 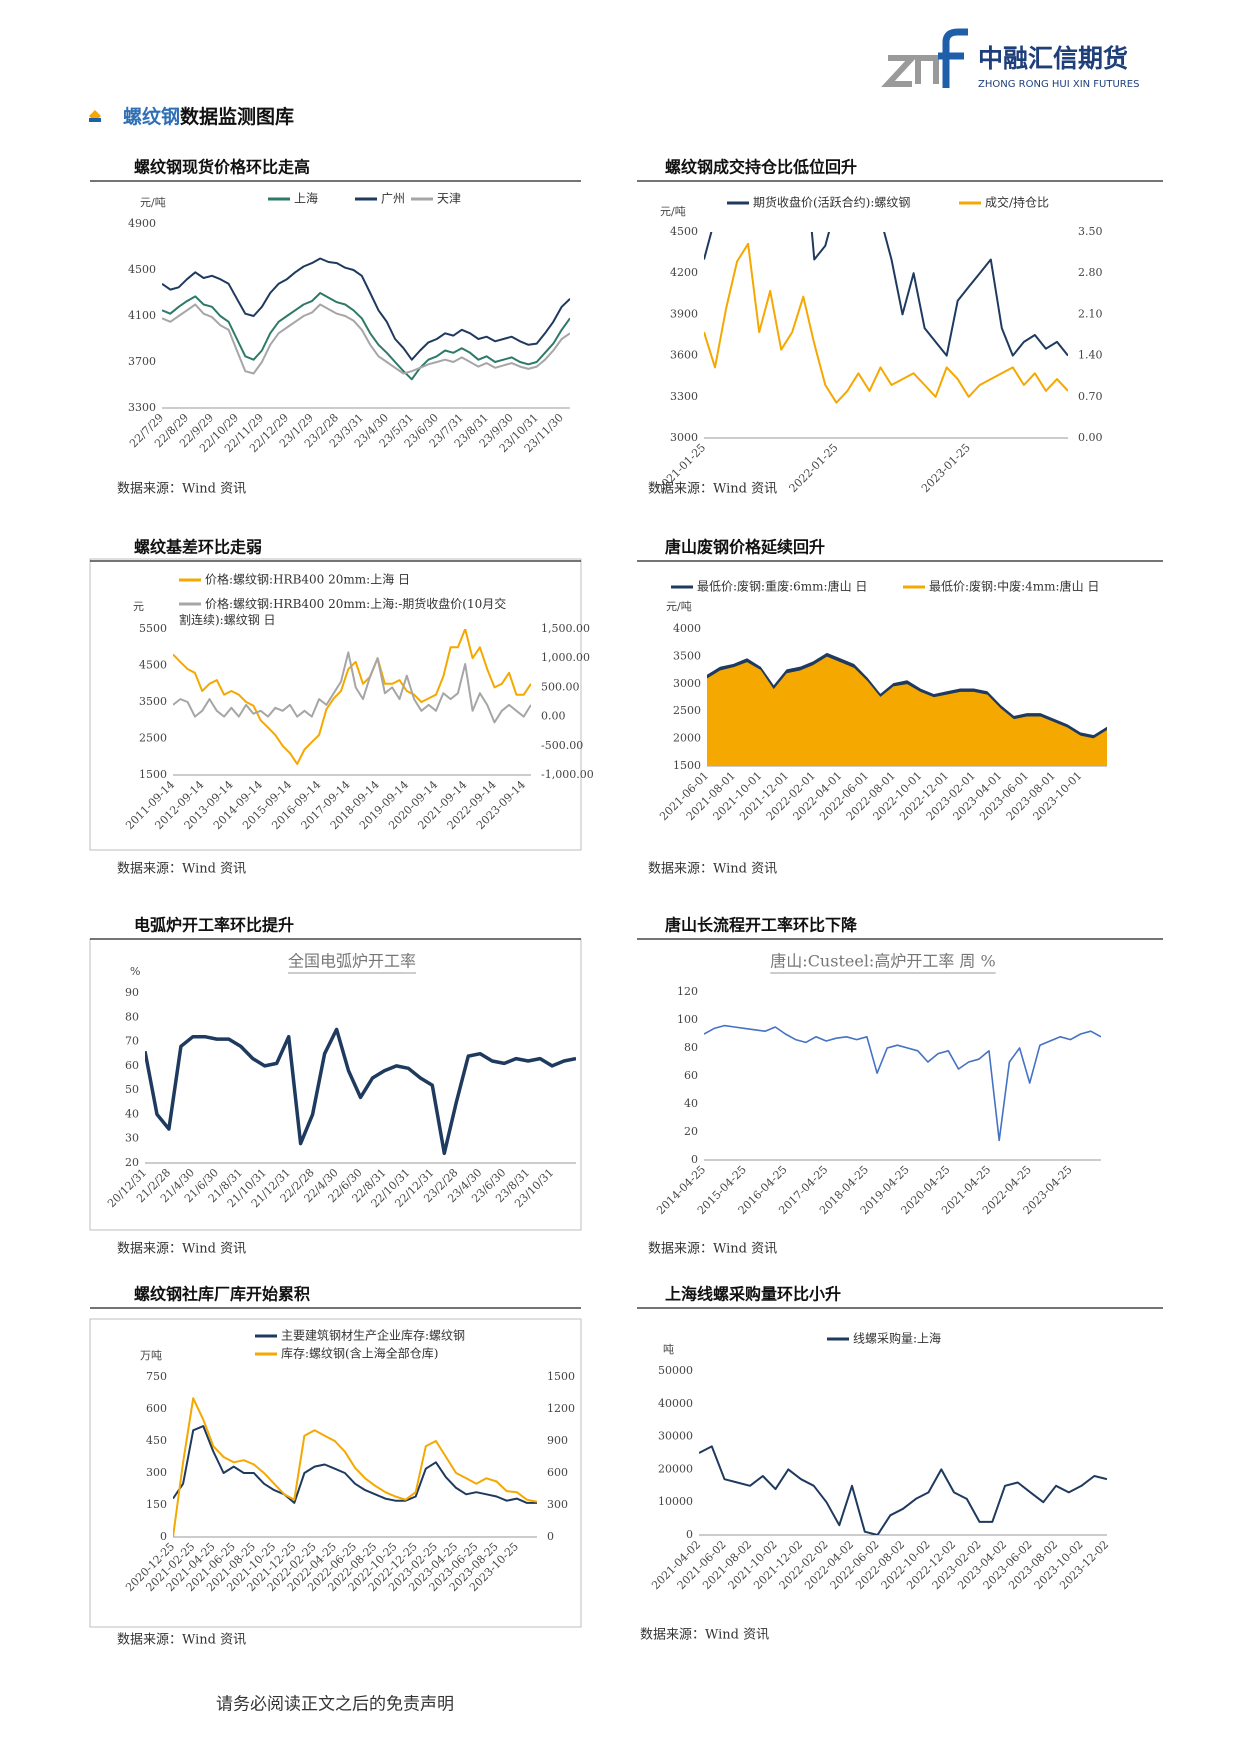 What do you see at coordinates (897, 1338) in the screenshot?
I see `legend-label: 线螺采购量:上海` at bounding box center [897, 1338].